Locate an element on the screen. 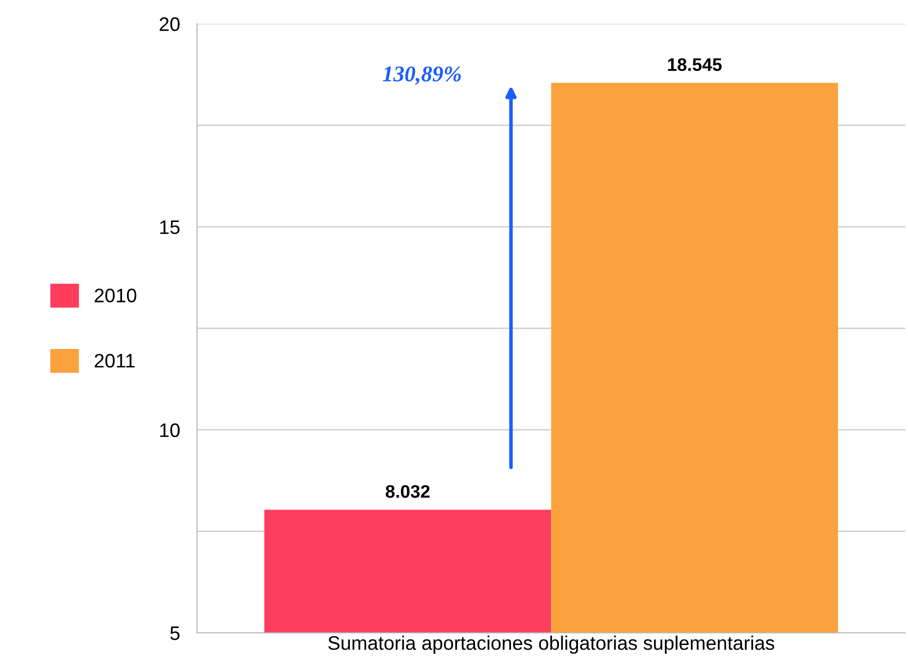 This screenshot has height=662, width=908. annotation: 130,89% is located at coordinates (421, 75).